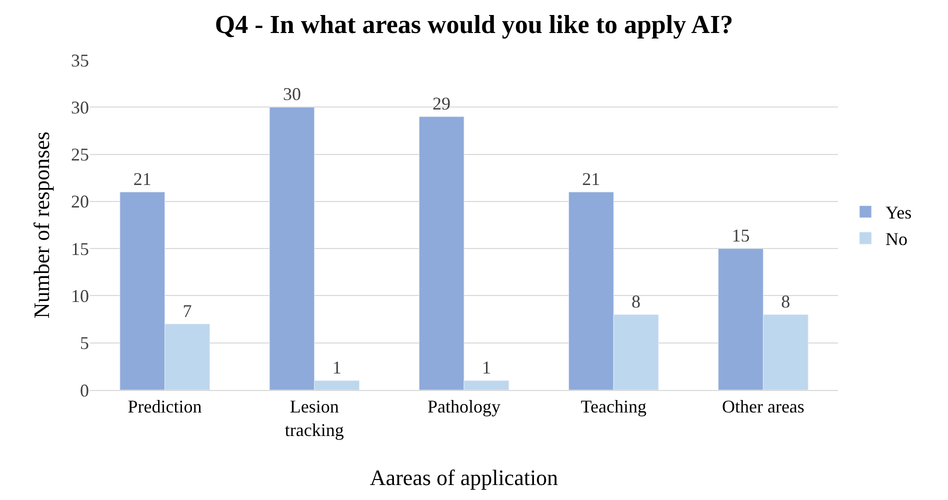  Describe the element at coordinates (741, 236) in the screenshot. I see `data-label: 15` at that location.